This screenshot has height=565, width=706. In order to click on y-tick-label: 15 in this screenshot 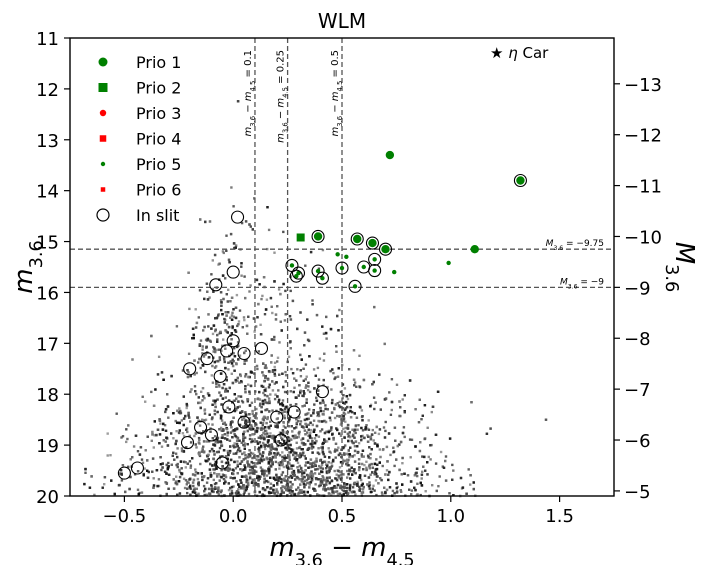, I will do `click(47, 243)`.